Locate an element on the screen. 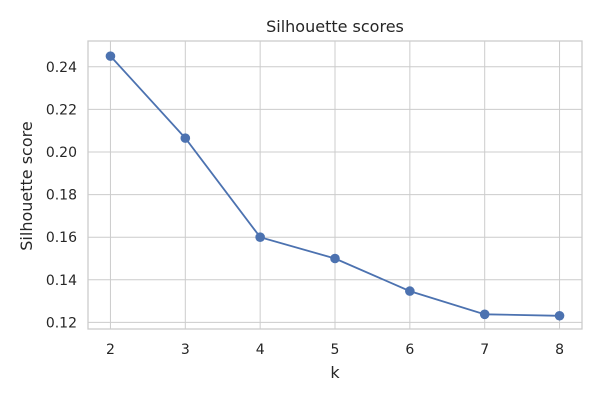  y-tick-label: 0.20 is located at coordinates (61, 153).